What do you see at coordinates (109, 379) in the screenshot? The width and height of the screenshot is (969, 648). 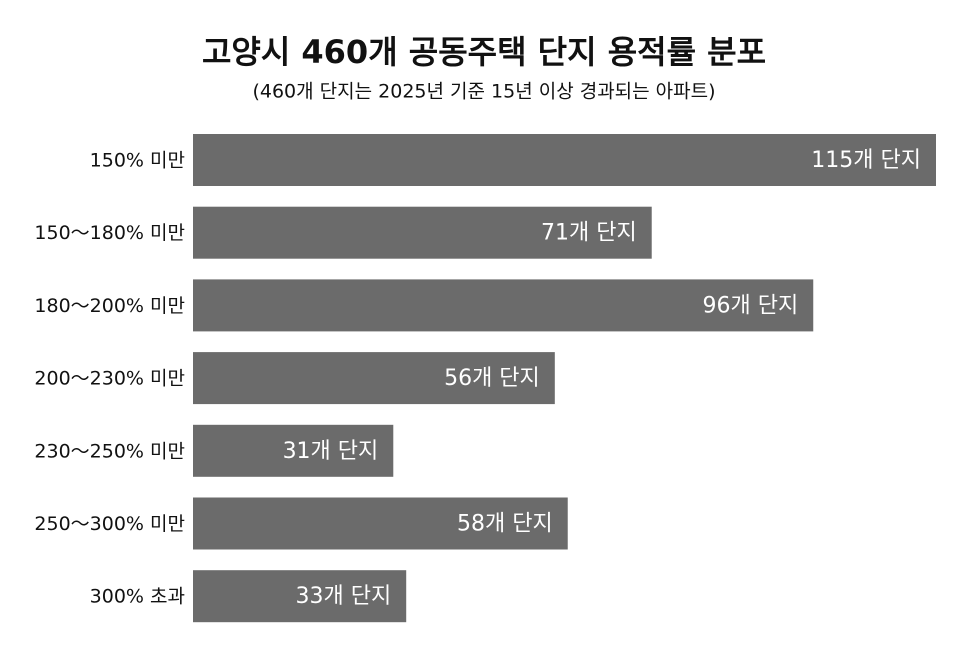 I see `category-label: 200～230% 미만` at bounding box center [109, 379].